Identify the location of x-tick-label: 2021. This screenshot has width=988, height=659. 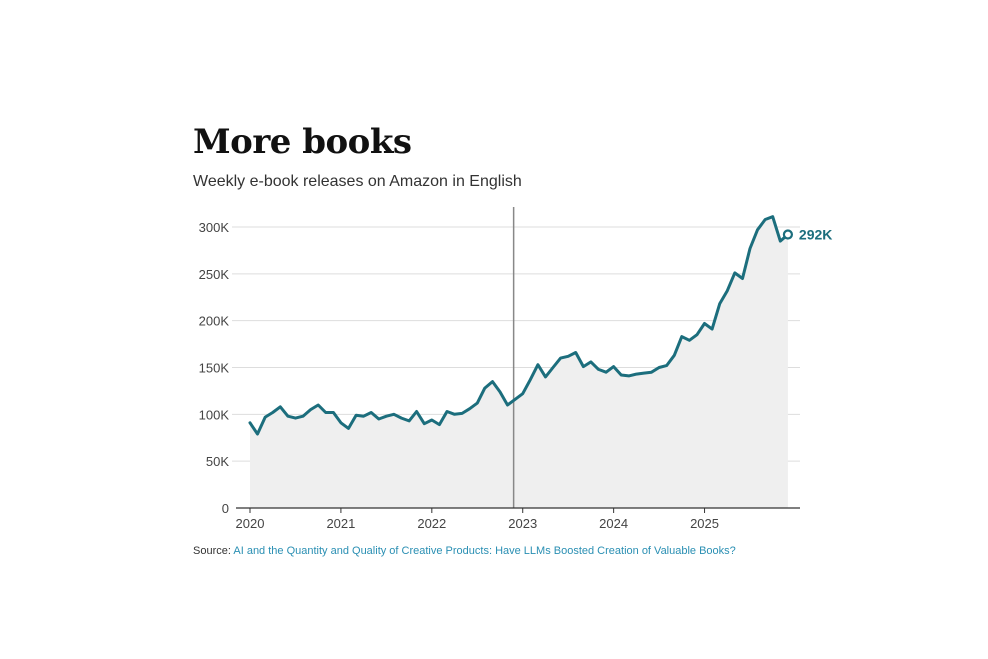
(340, 523).